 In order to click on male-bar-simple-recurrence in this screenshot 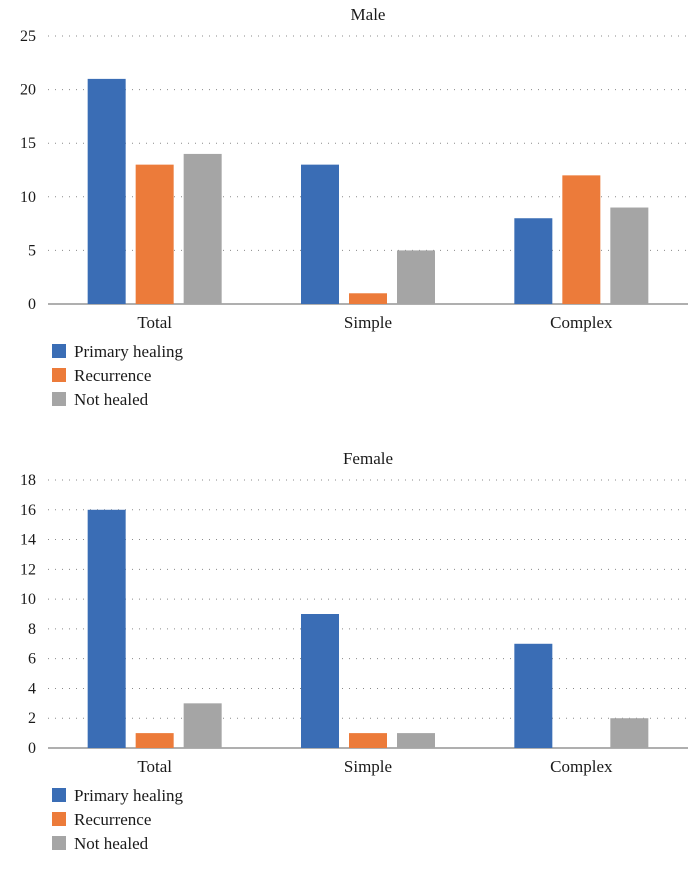, I will do `click(368, 298)`.